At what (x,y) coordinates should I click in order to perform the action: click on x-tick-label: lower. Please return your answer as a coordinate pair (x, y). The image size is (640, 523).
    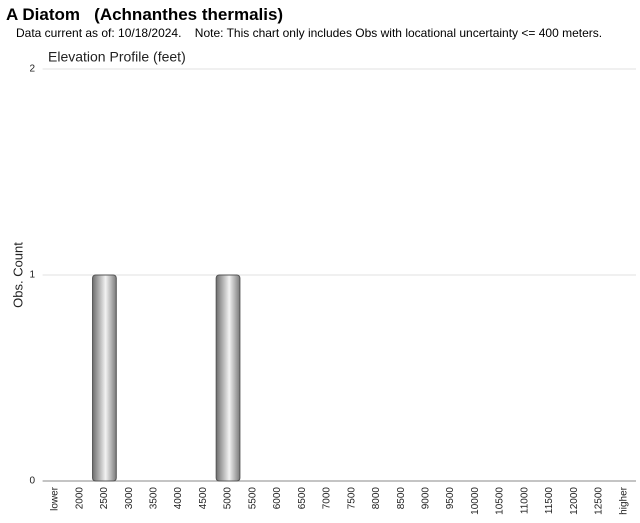
    Looking at the image, I should click on (55, 498).